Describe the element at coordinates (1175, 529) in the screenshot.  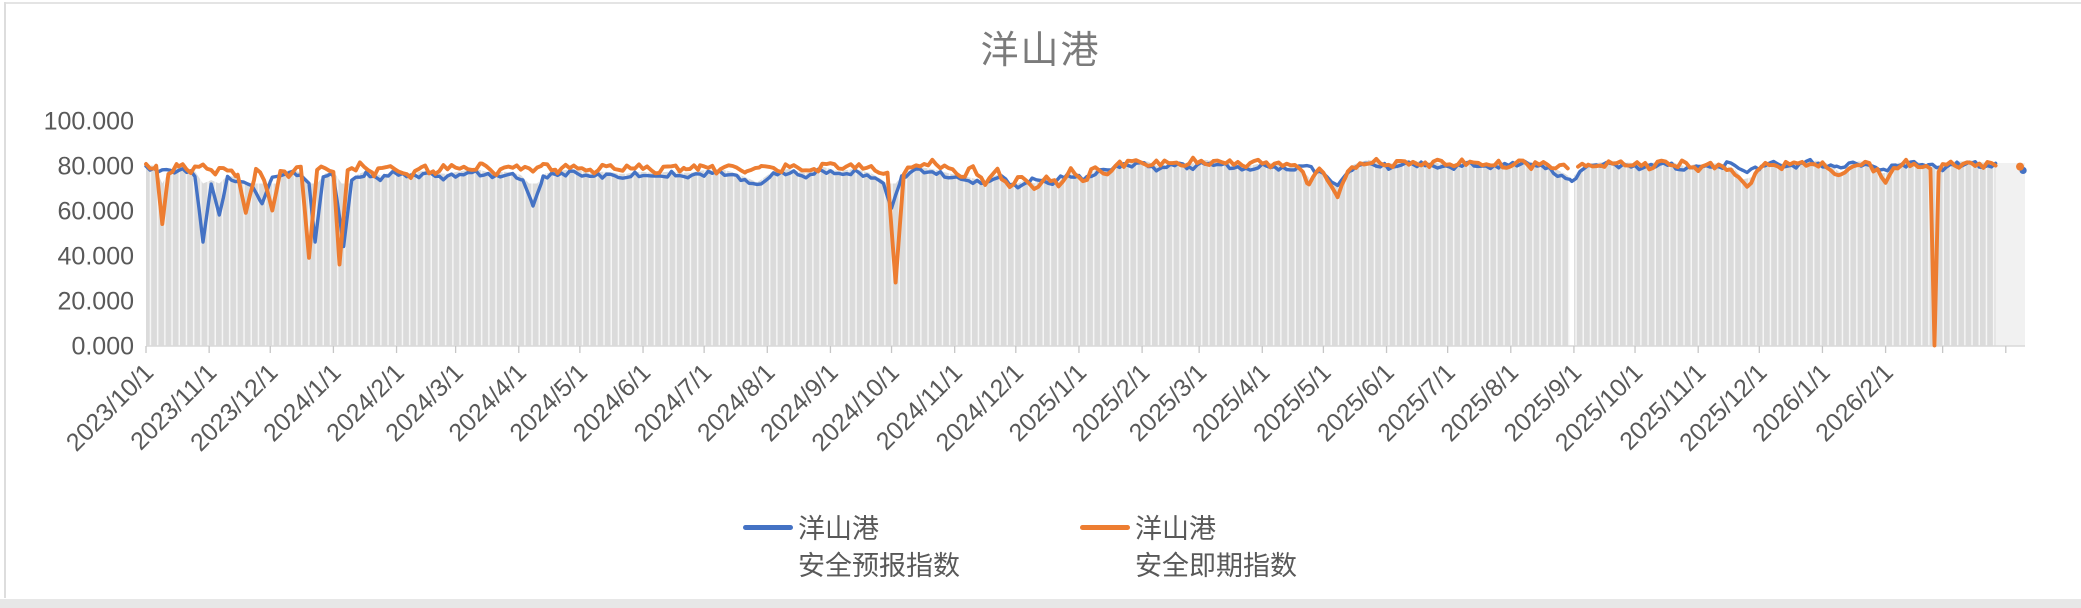
I see `legend-label-spot-line1: 洋山港` at that location.